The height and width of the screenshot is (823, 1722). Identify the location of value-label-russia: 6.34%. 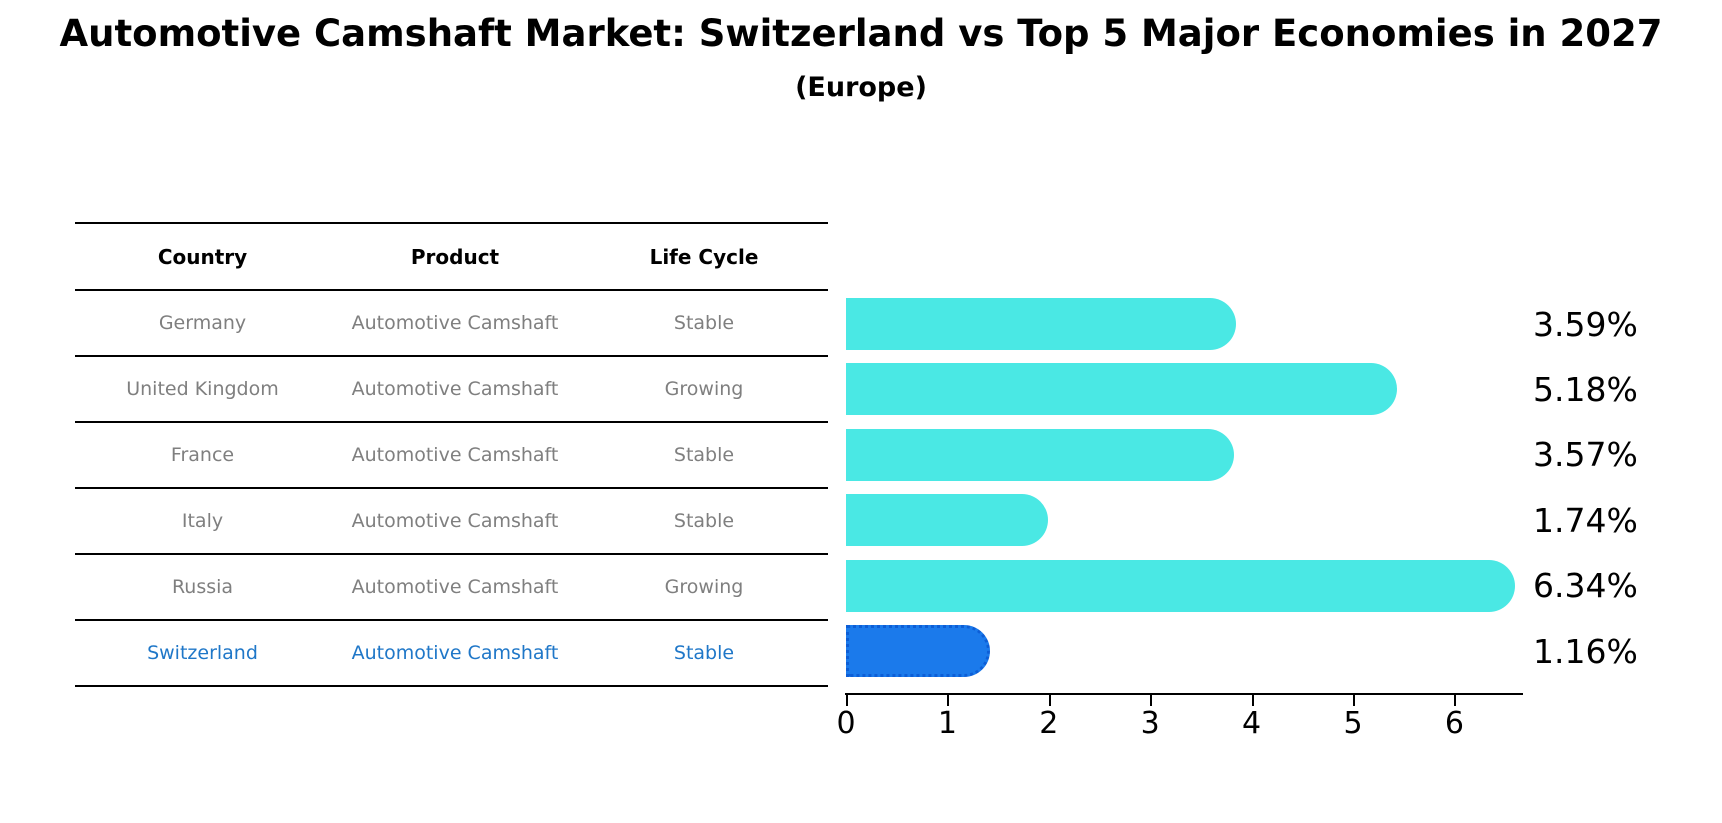
(1585, 586).